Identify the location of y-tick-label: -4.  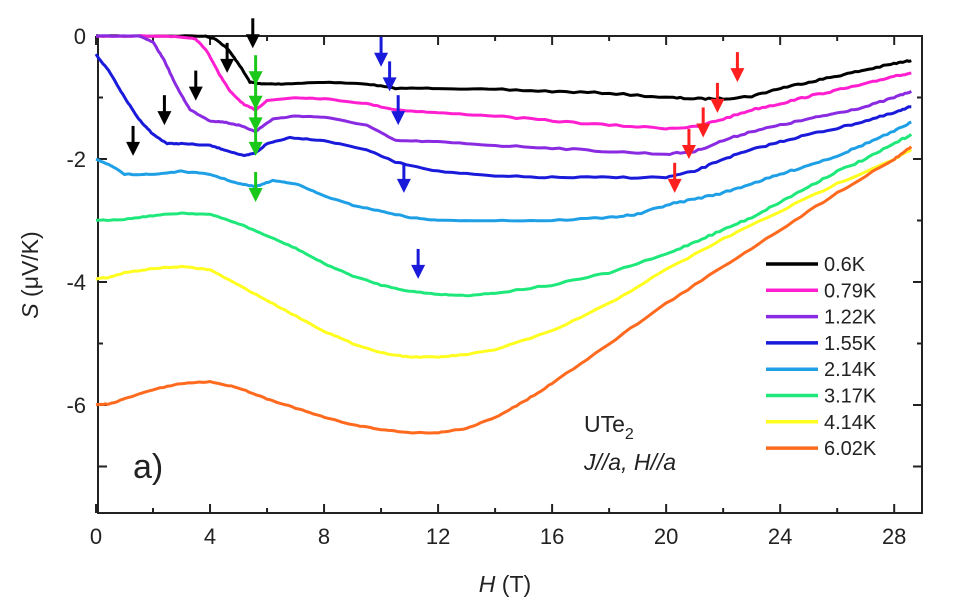
(76, 282).